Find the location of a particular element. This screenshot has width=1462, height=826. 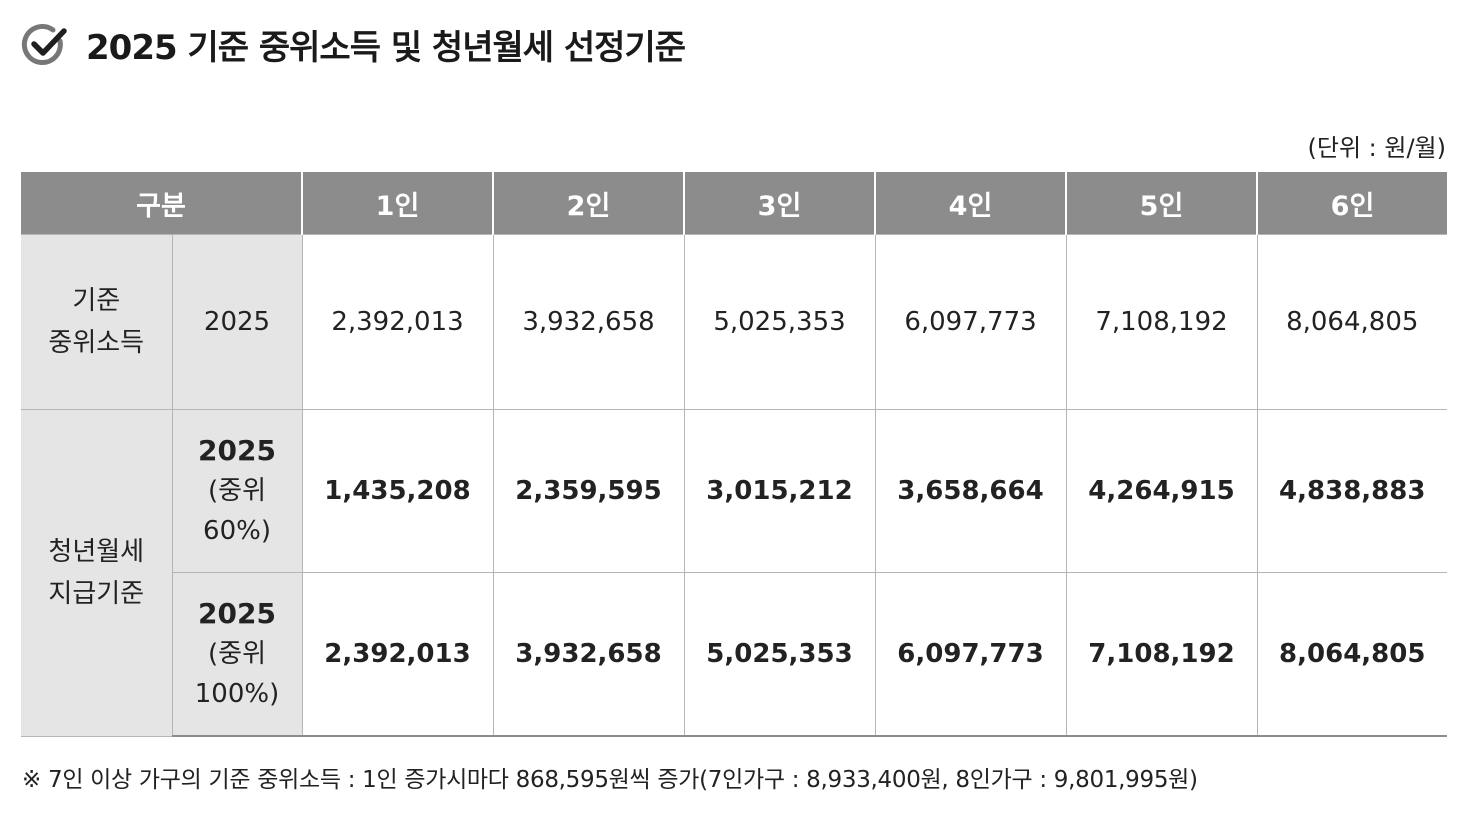

header-6-person: 6인 is located at coordinates (1351, 203).